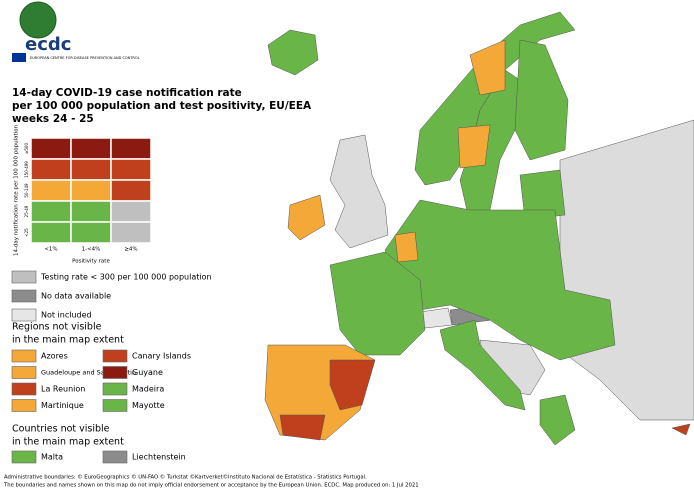 Image resolution: width=694 pixels, height=490 pixels. Describe the element at coordinates (302, 427) in the screenshot. I see `andalusia` at that location.